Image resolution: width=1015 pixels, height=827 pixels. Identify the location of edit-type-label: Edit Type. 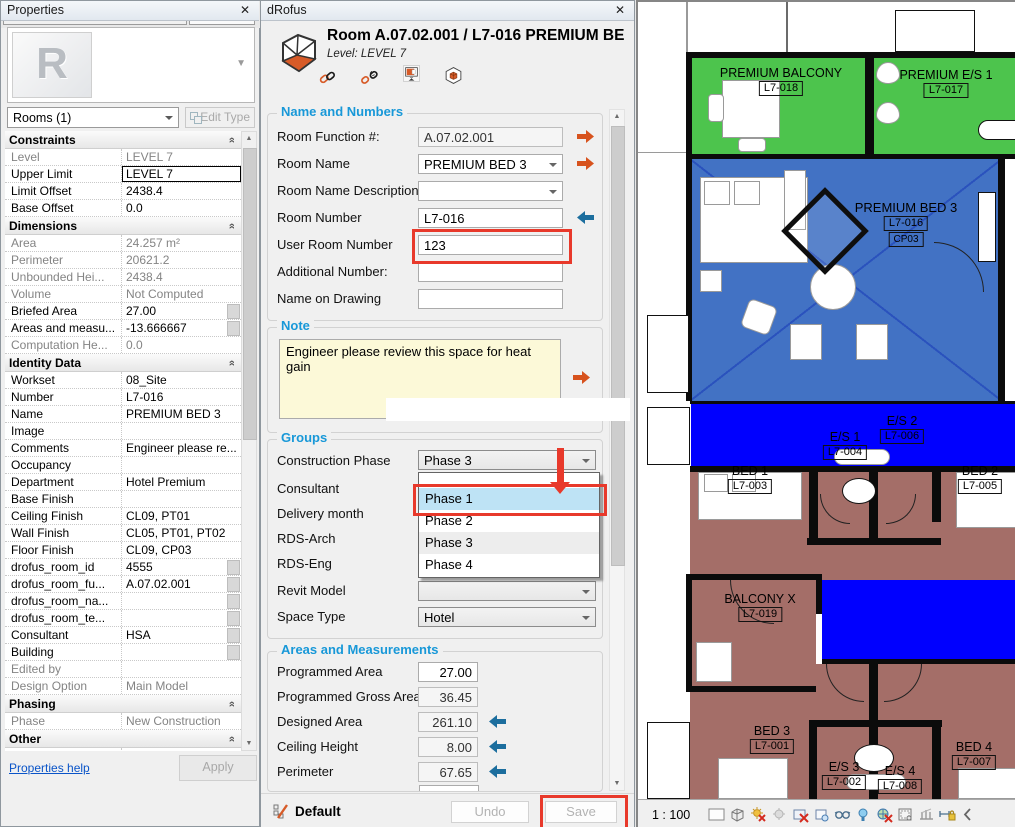
(225, 117).